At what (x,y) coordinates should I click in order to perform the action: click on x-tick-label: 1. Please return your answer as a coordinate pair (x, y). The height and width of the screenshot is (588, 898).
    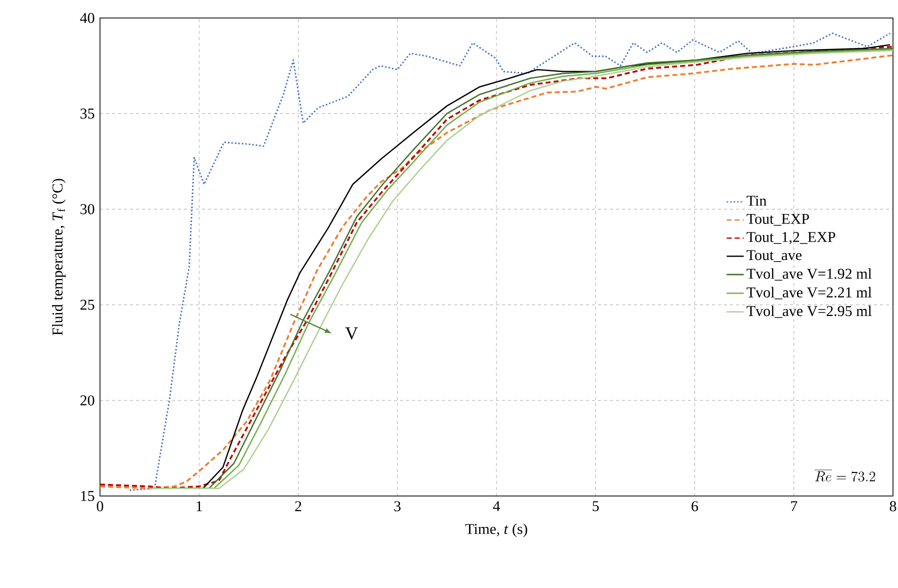
    Looking at the image, I should click on (199, 506).